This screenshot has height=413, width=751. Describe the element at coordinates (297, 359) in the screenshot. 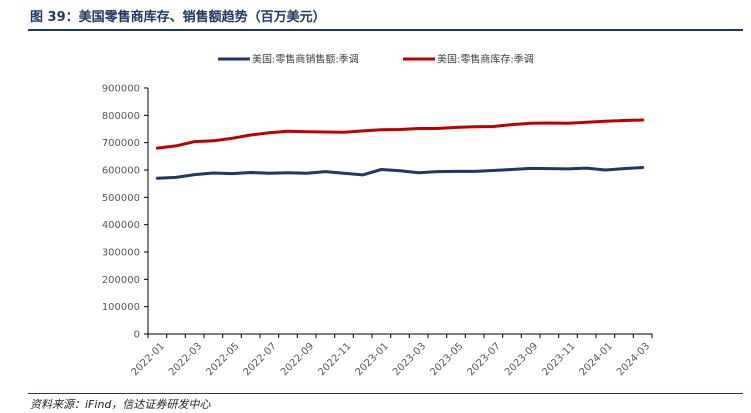

I see `x-tick-label: 2022-09` at that location.